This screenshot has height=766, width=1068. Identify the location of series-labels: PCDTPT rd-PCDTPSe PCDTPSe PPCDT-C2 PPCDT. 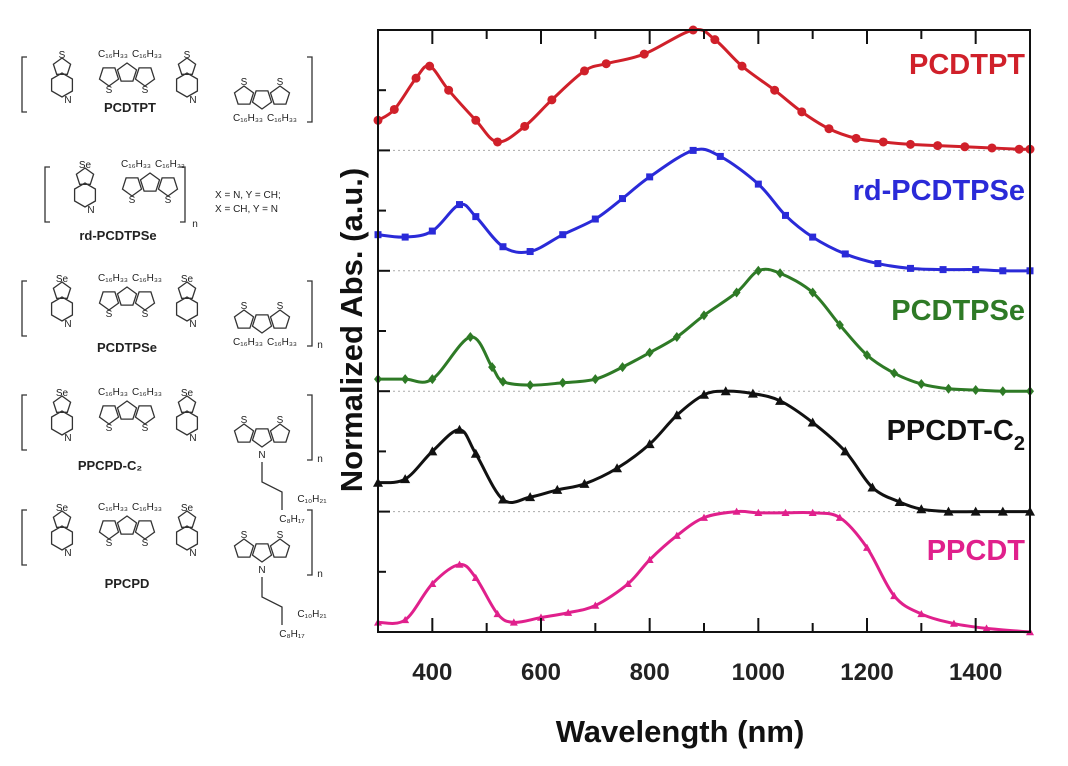
(939, 308).